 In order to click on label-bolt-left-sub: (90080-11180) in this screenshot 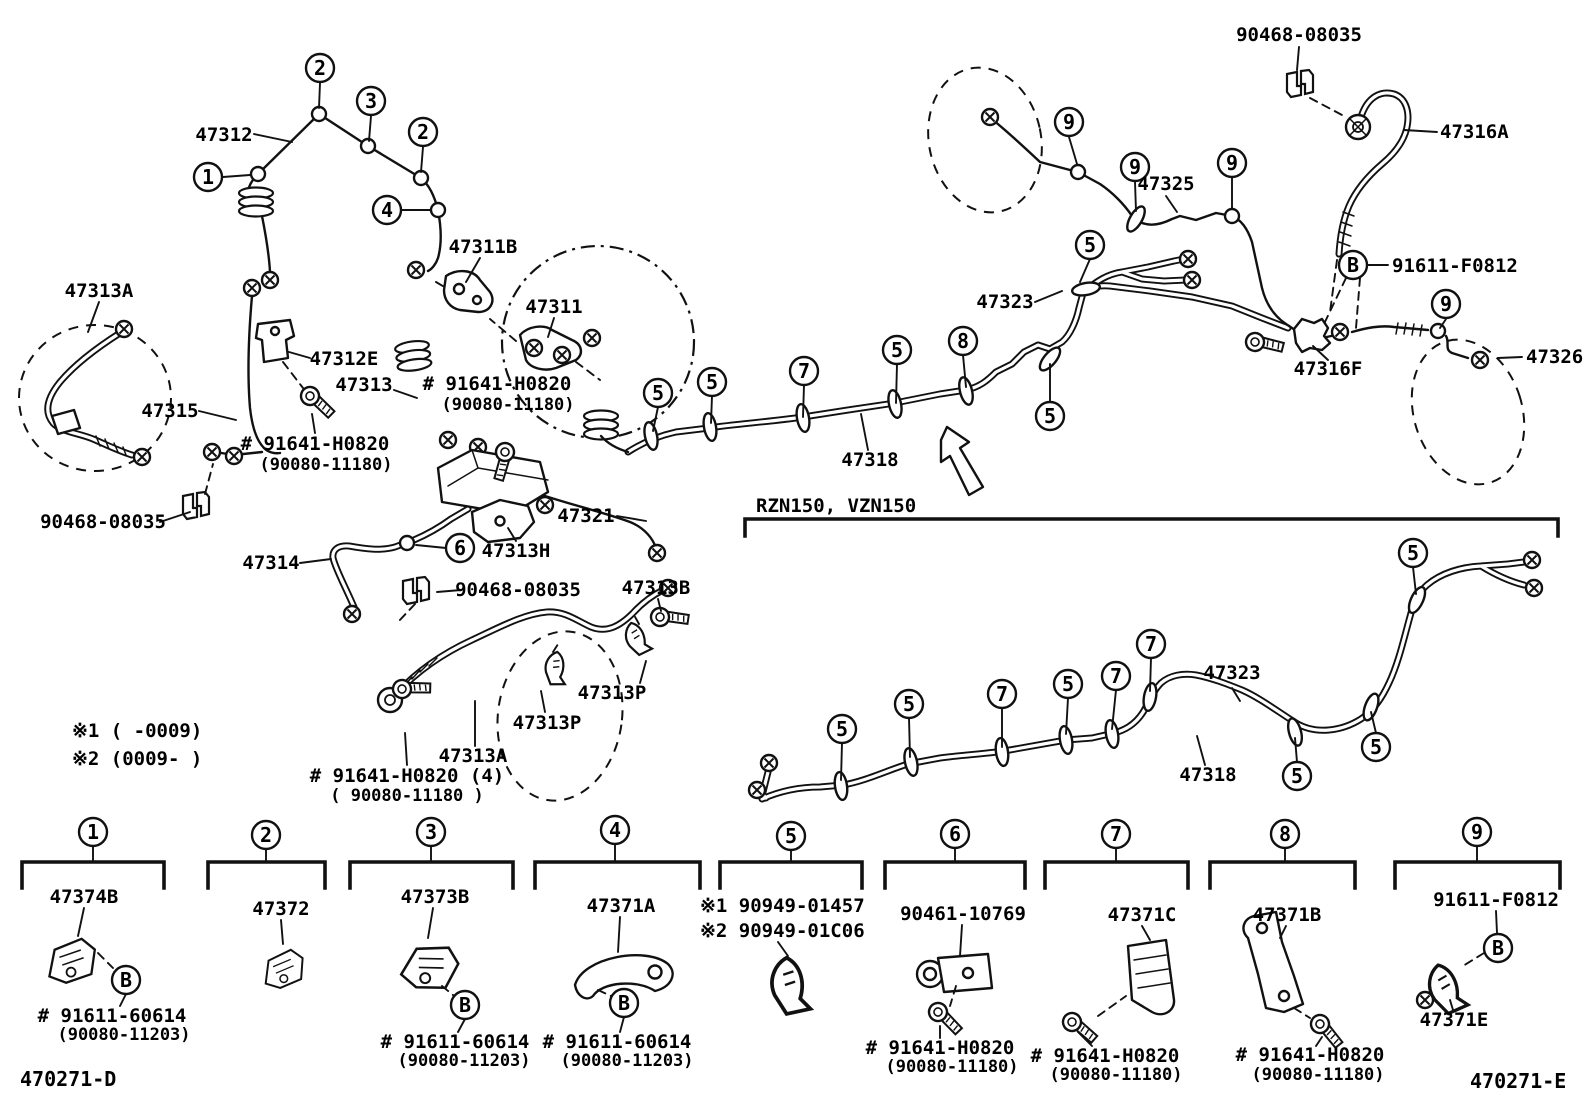, I will do `click(325, 465)`.